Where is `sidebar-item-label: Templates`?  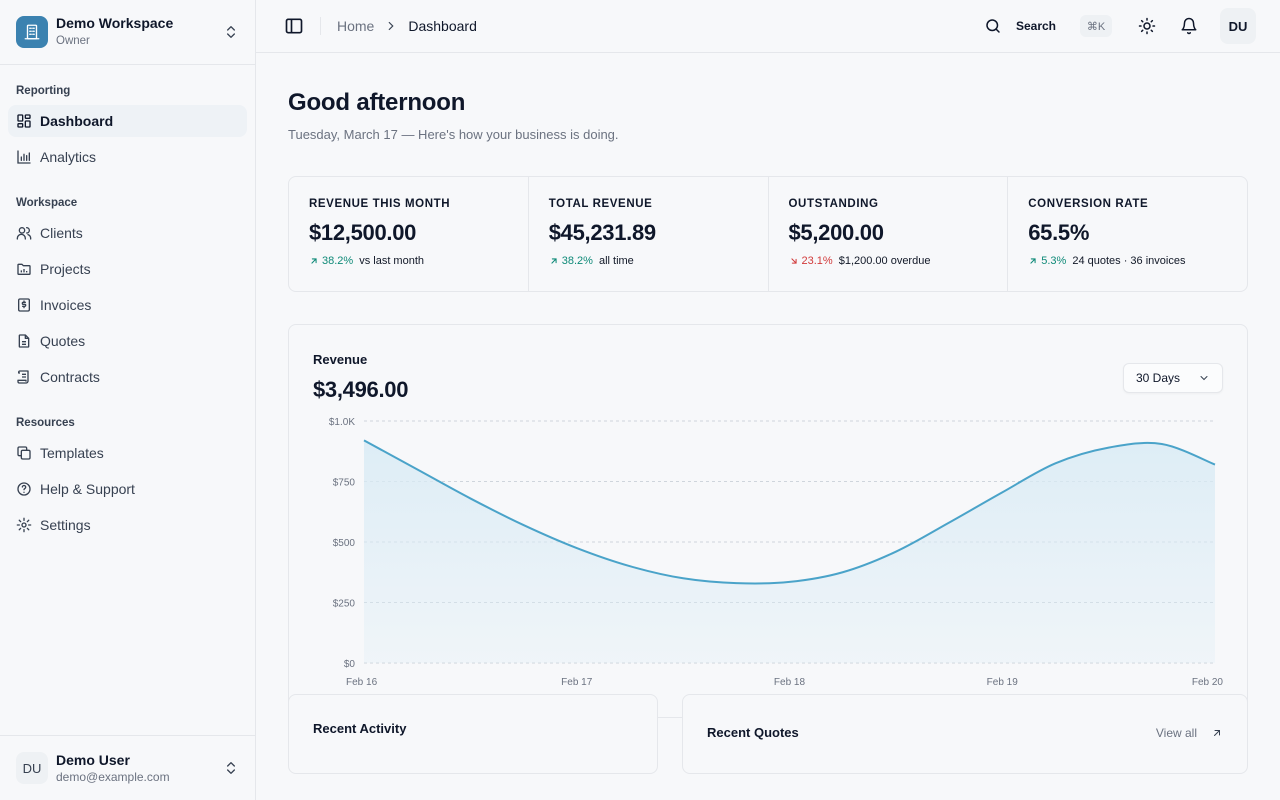
sidebar-item-label: Templates is located at coordinates (72, 453).